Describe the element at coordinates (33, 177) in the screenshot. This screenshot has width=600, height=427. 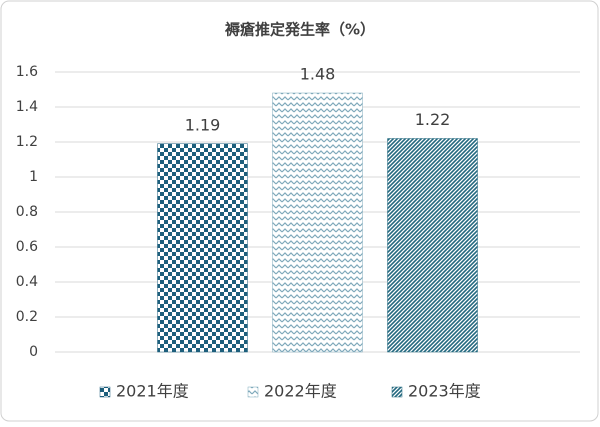
I see `y-tick-label: 1` at that location.